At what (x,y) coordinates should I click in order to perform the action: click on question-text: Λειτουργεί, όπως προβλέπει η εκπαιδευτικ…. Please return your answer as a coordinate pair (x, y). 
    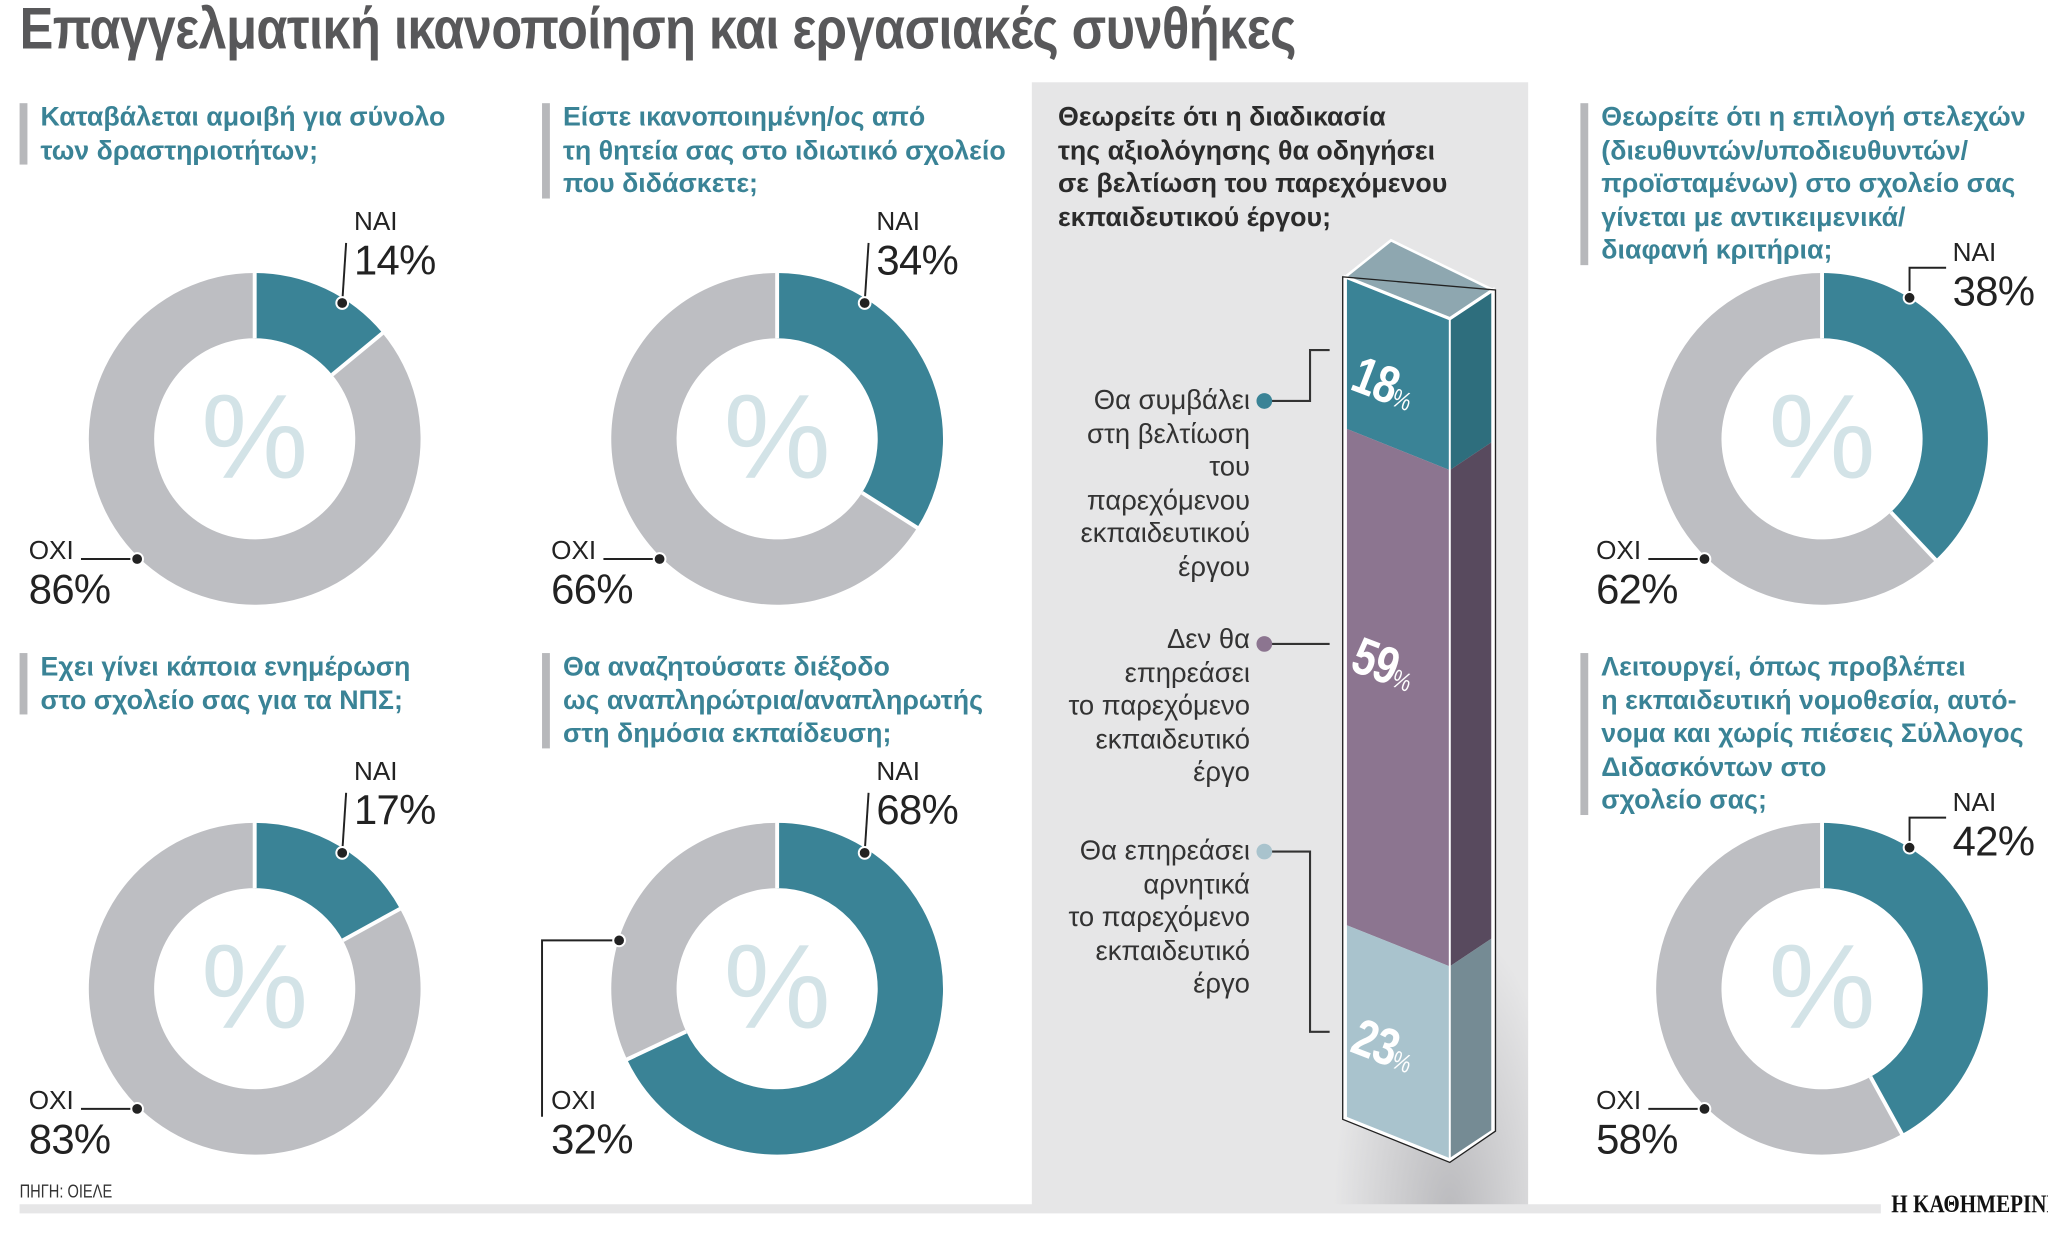
    Looking at the image, I should click on (1802, 733).